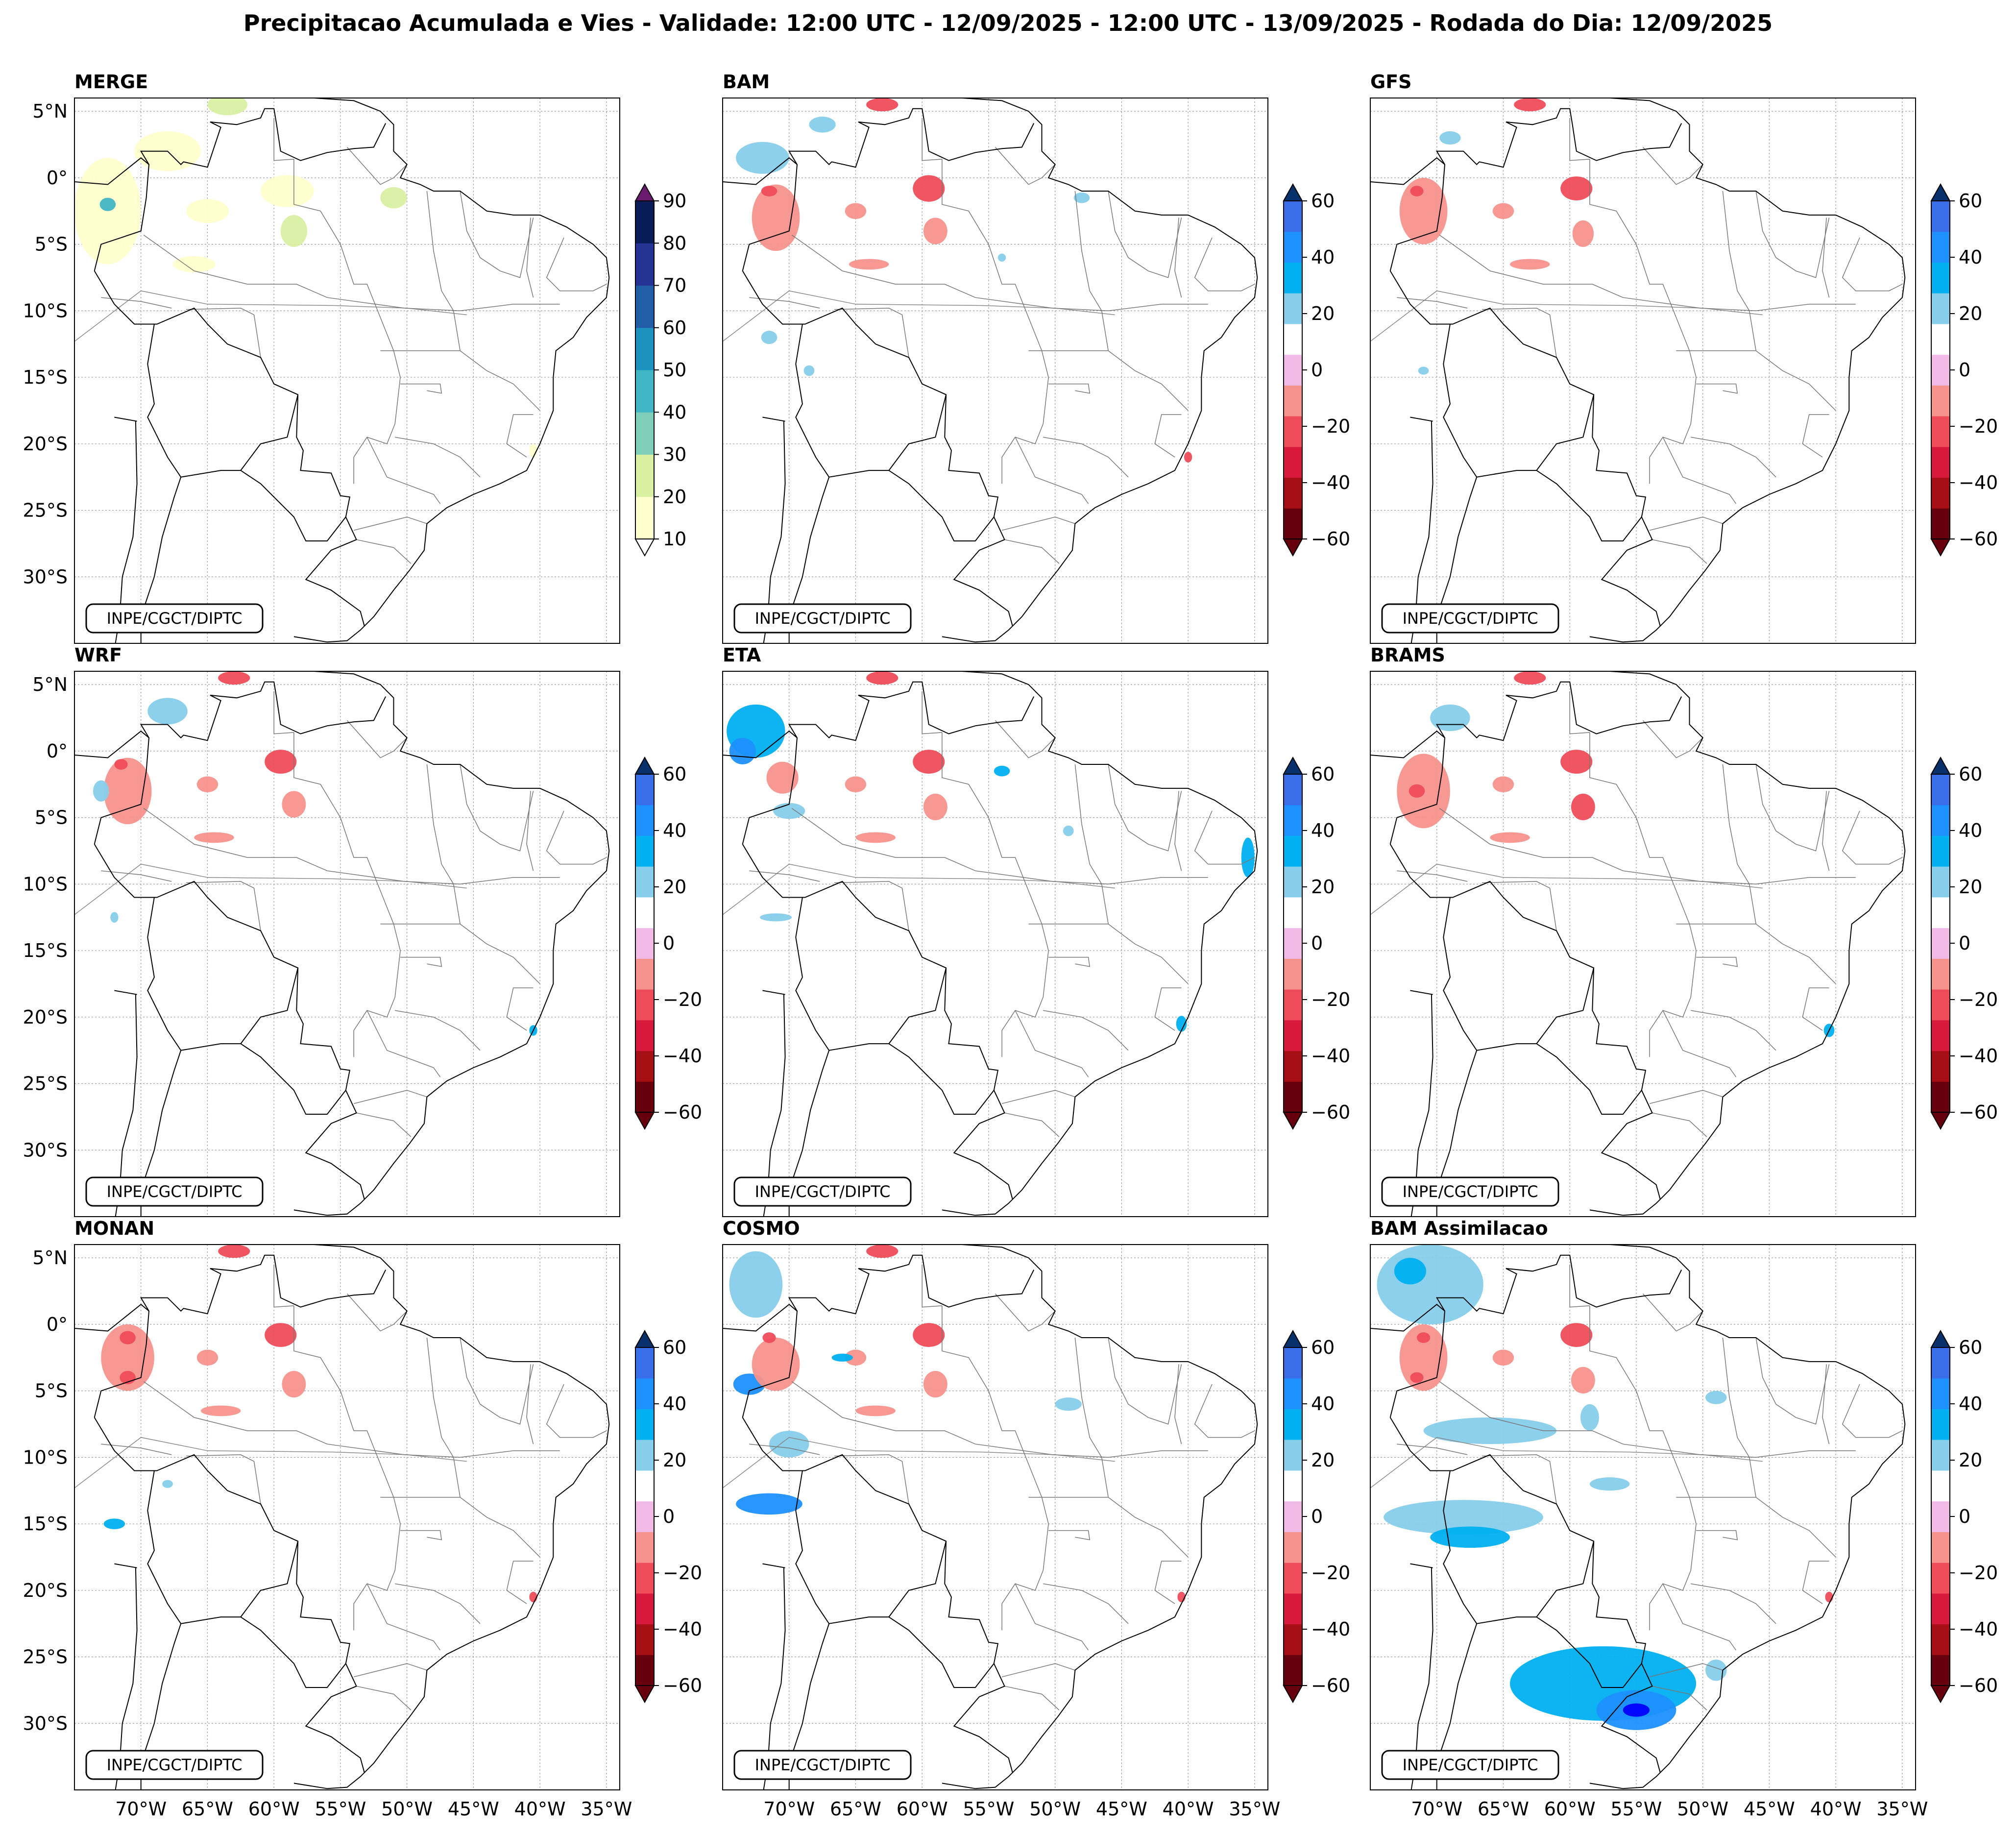 This screenshot has height=1834, width=2016. I want to click on coastline, so click(1100, 1517).